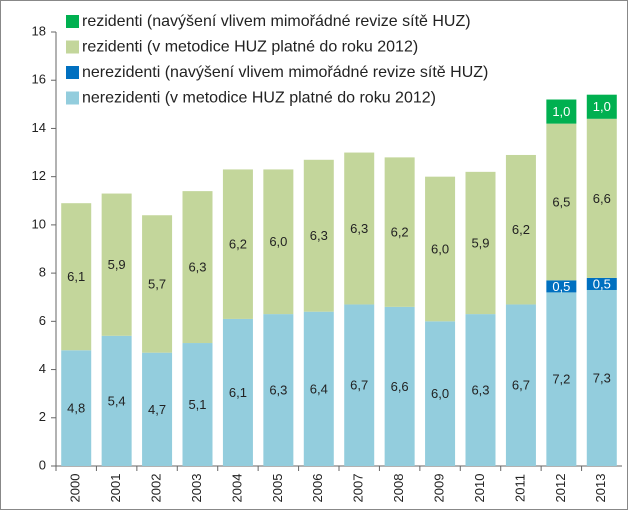 The image size is (628, 510). What do you see at coordinates (39, 175) in the screenshot?
I see `y-tick-label: 12` at bounding box center [39, 175].